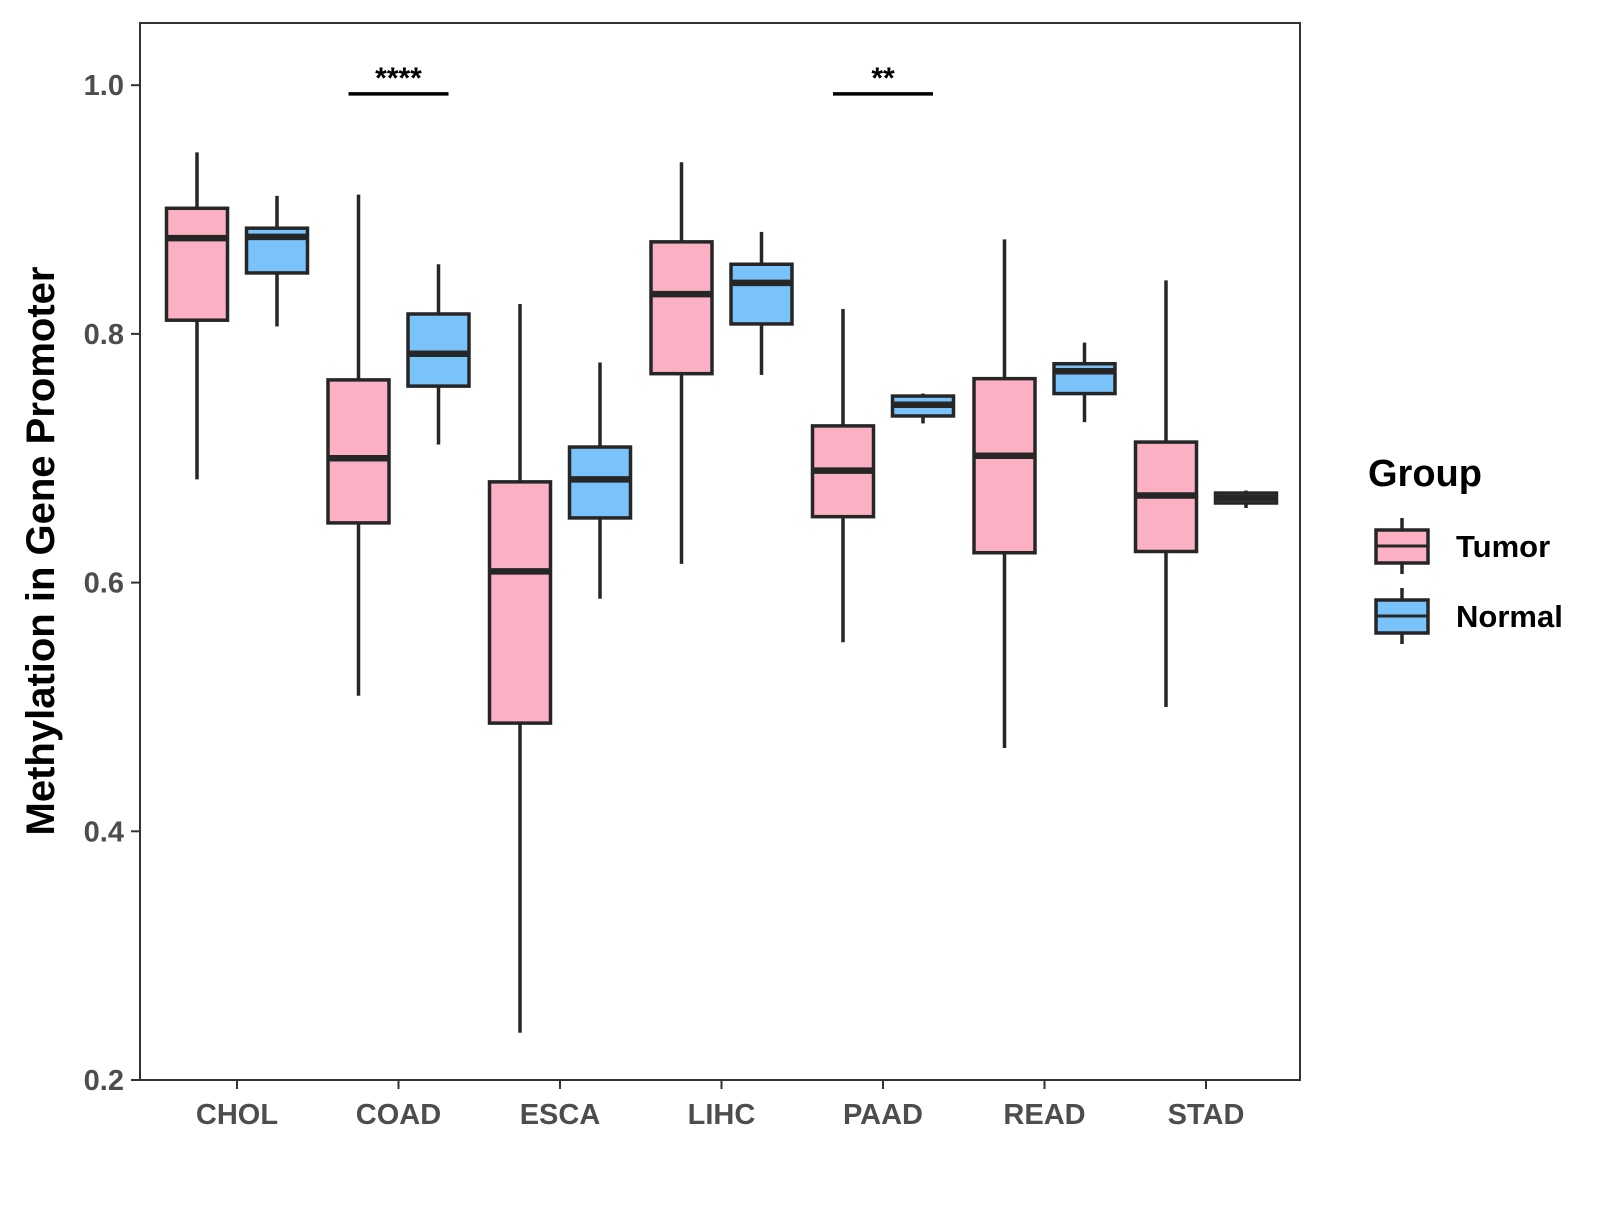 This screenshot has height=1205, width=1600. What do you see at coordinates (41, 551) in the screenshot?
I see `y-axis-title: Methylation in Gene Promoter` at bounding box center [41, 551].